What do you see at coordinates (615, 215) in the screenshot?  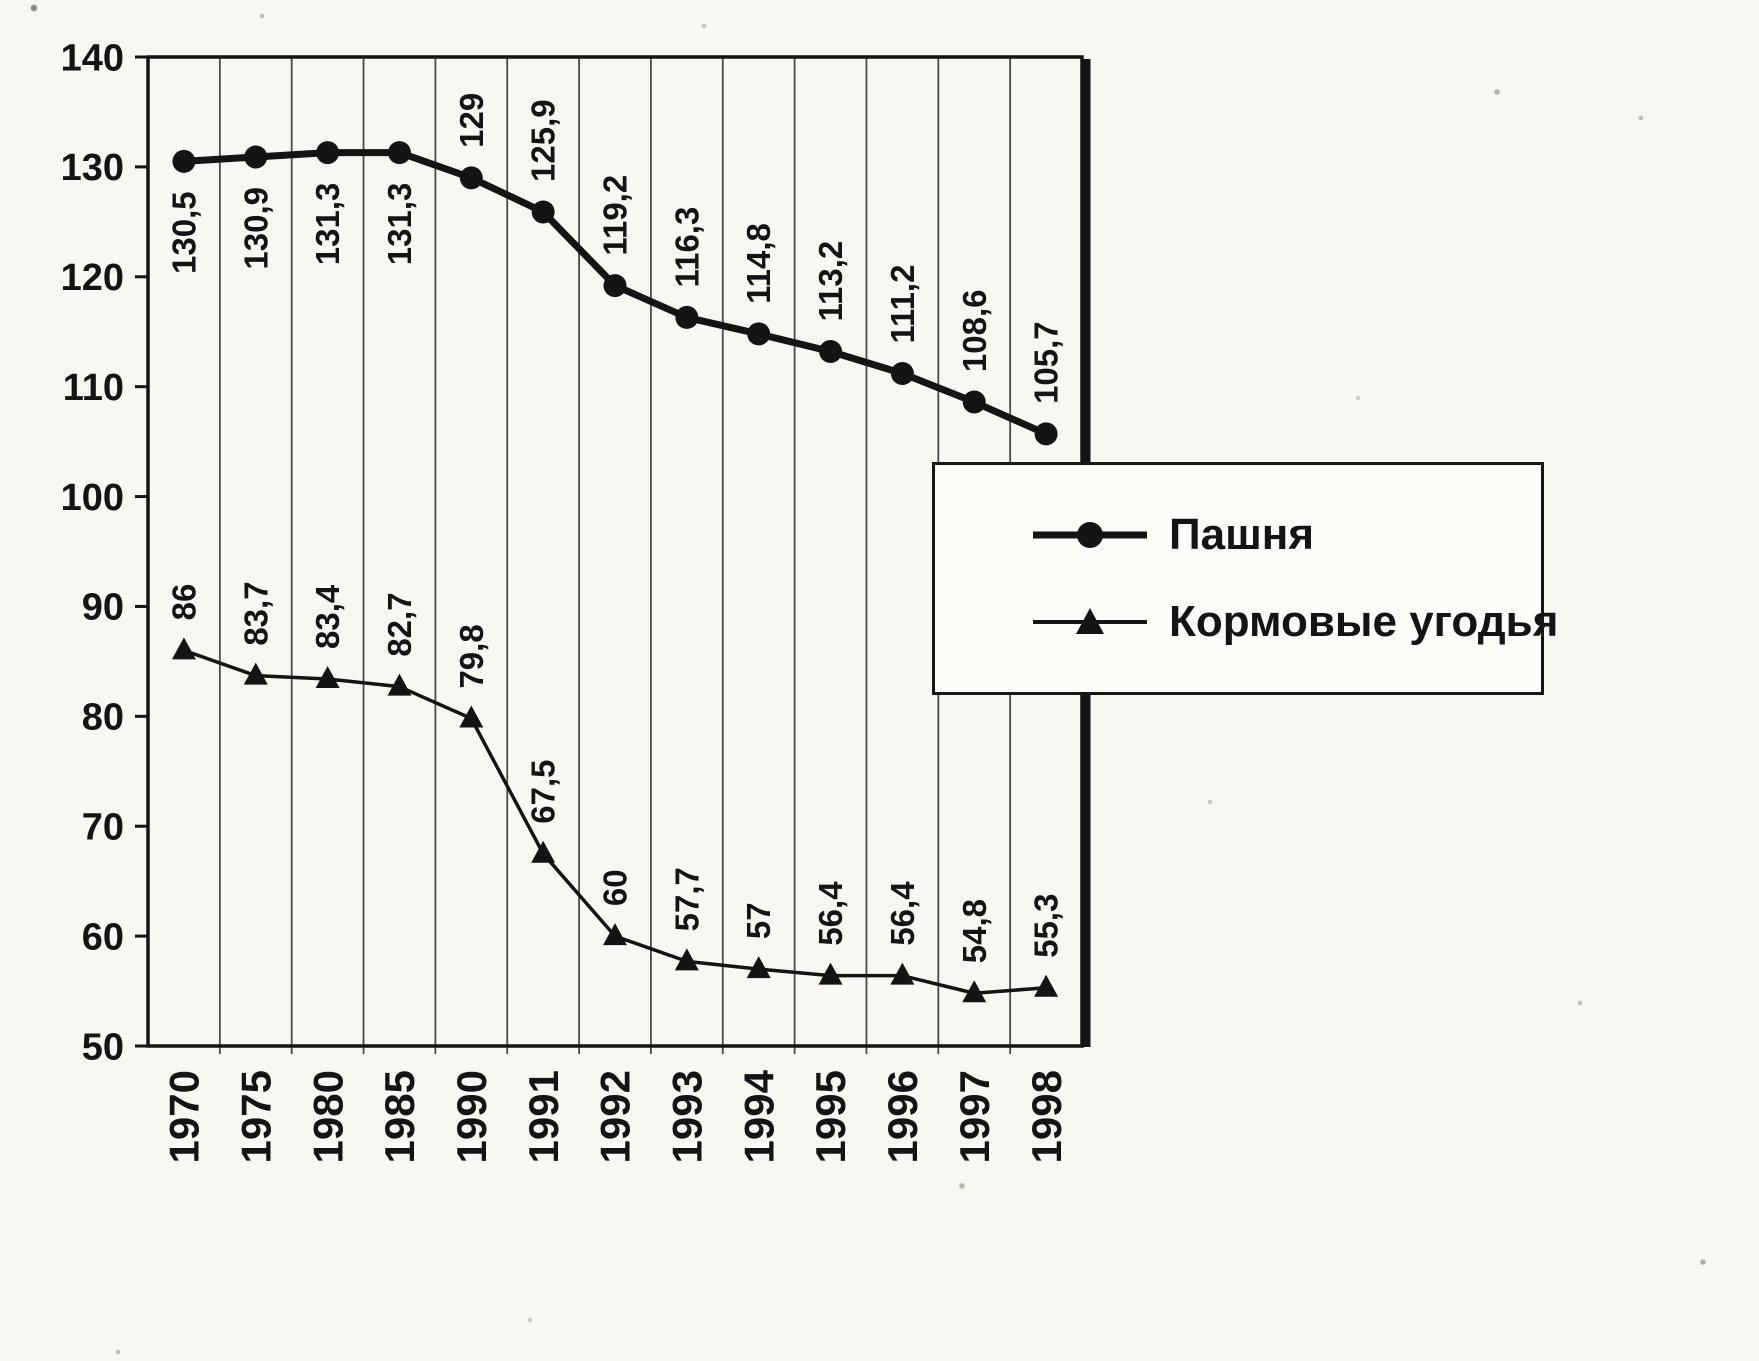 I see `data-label: 119,2` at bounding box center [615, 215].